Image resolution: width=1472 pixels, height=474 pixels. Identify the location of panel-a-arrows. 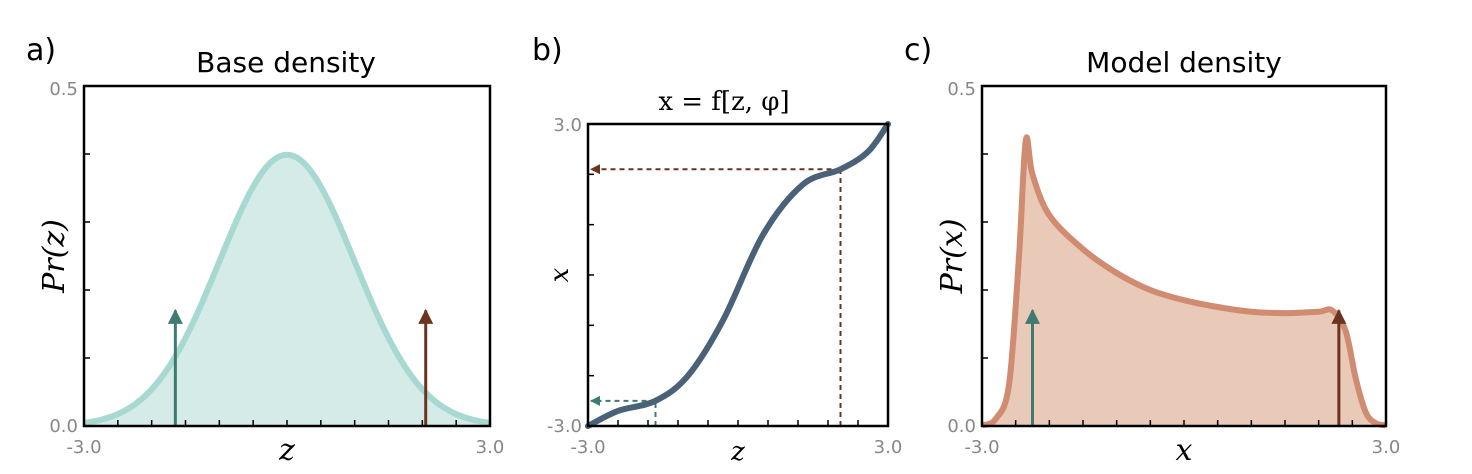
(300, 367).